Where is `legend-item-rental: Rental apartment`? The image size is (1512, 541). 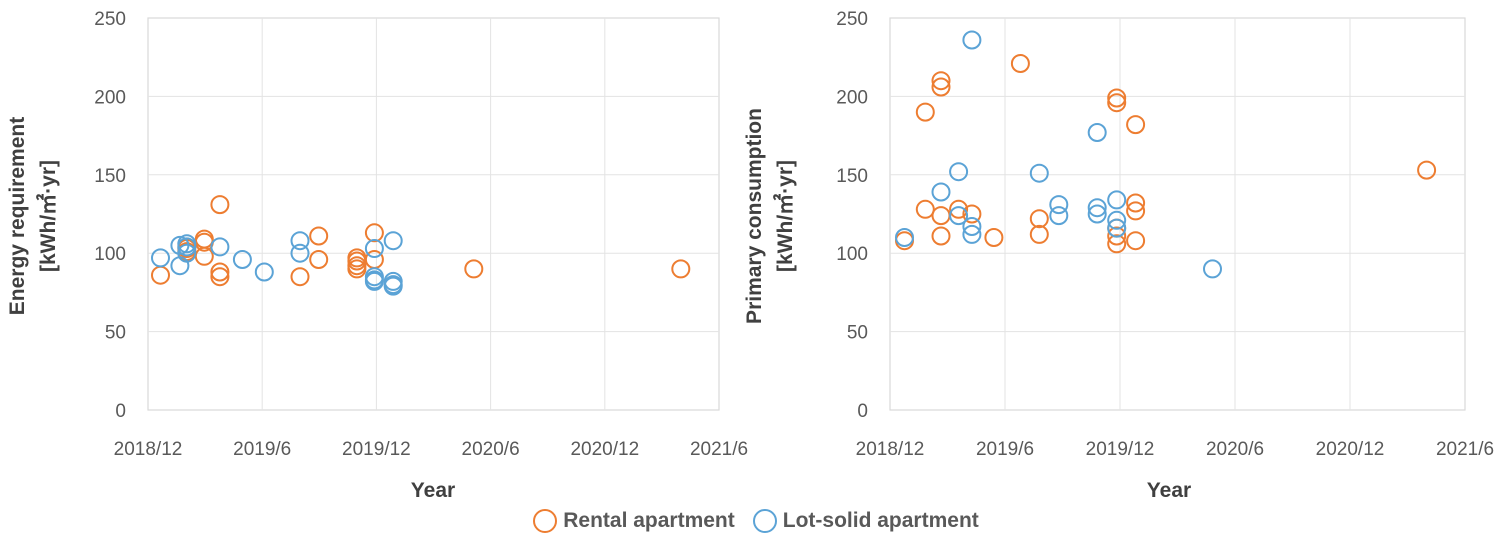
legend-item-rental: Rental apartment is located at coordinates (634, 521).